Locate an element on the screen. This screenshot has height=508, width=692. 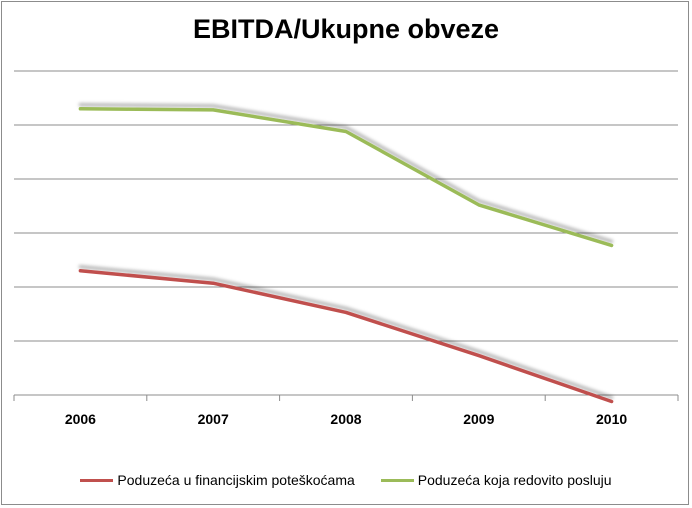
chart-title: EBITDA/Ukupne obveze is located at coordinates (346, 29).